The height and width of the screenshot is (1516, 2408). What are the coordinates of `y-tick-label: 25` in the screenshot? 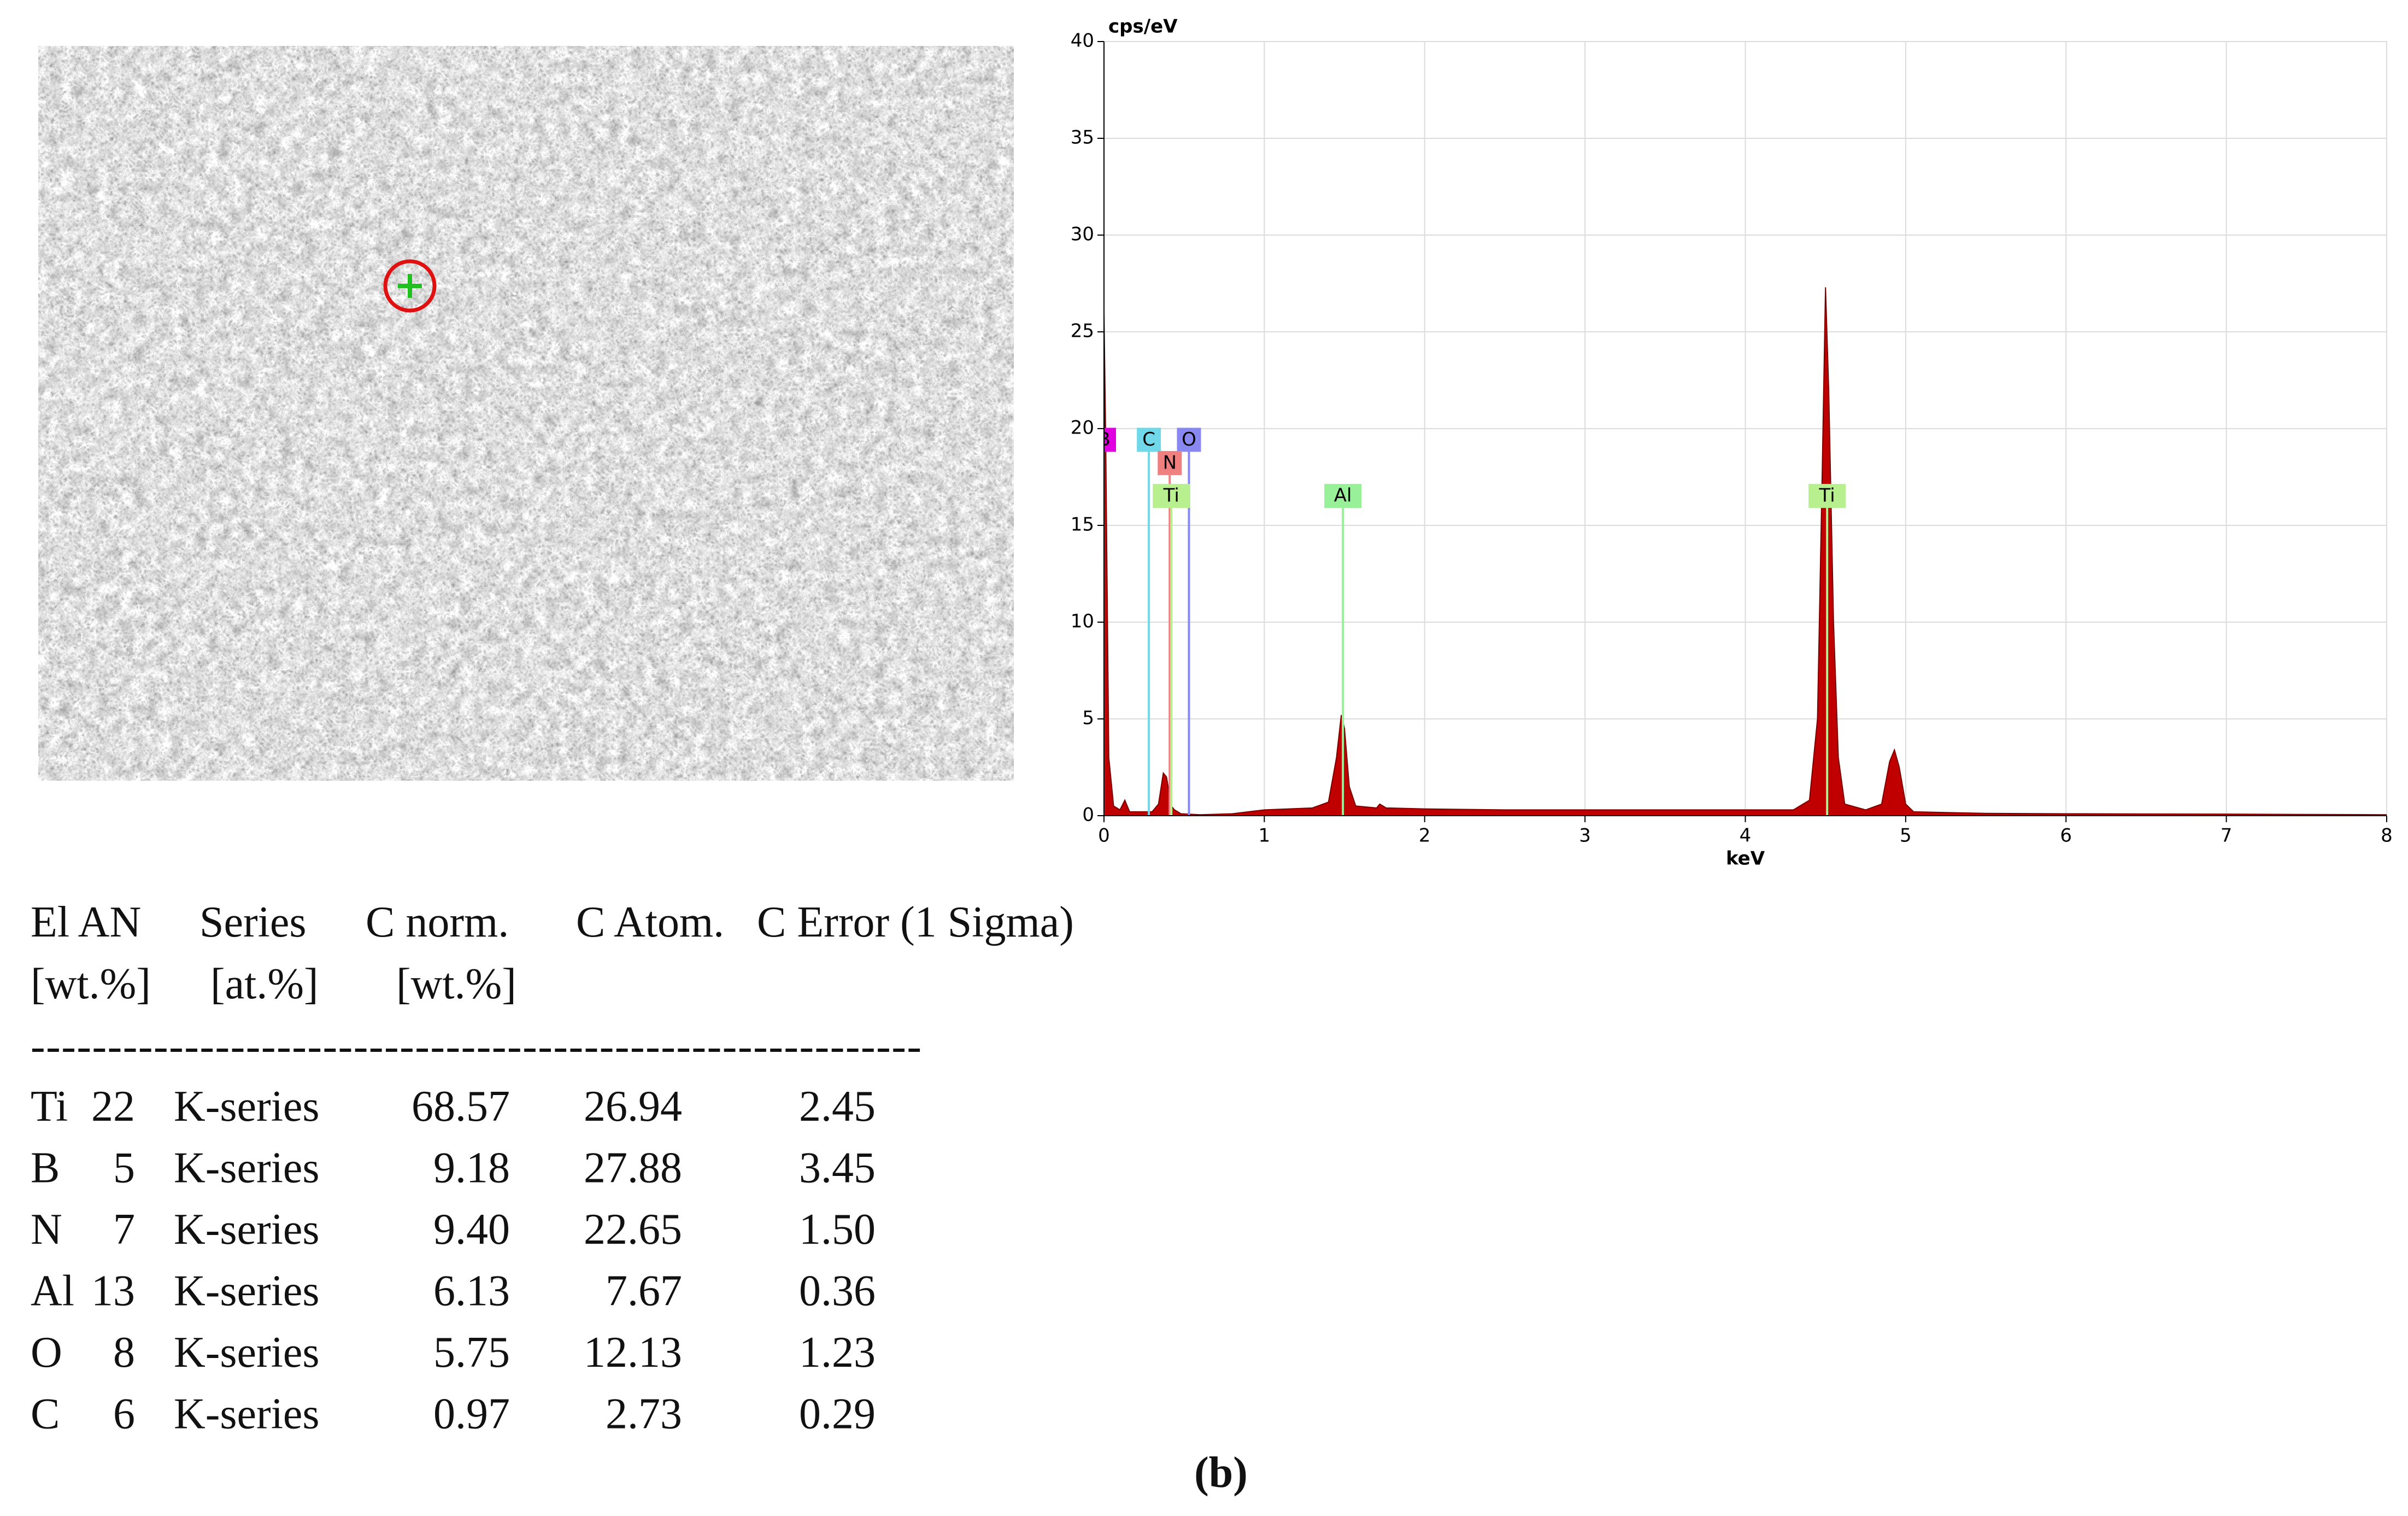 It's located at (1083, 331).